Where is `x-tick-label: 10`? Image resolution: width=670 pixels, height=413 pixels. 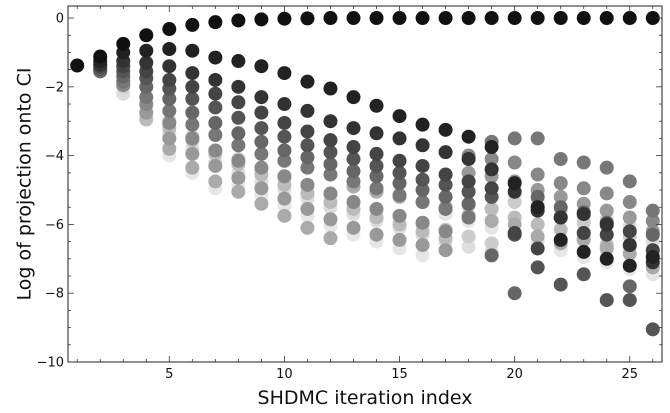 x-tick-label: 10 is located at coordinates (284, 374).